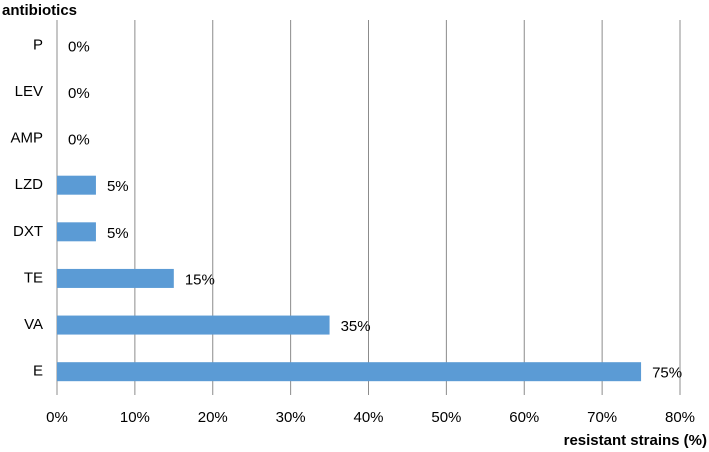 This screenshot has height=452, width=709. Describe the element at coordinates (26, 138) in the screenshot. I see `y-tick-label: AMP` at that location.